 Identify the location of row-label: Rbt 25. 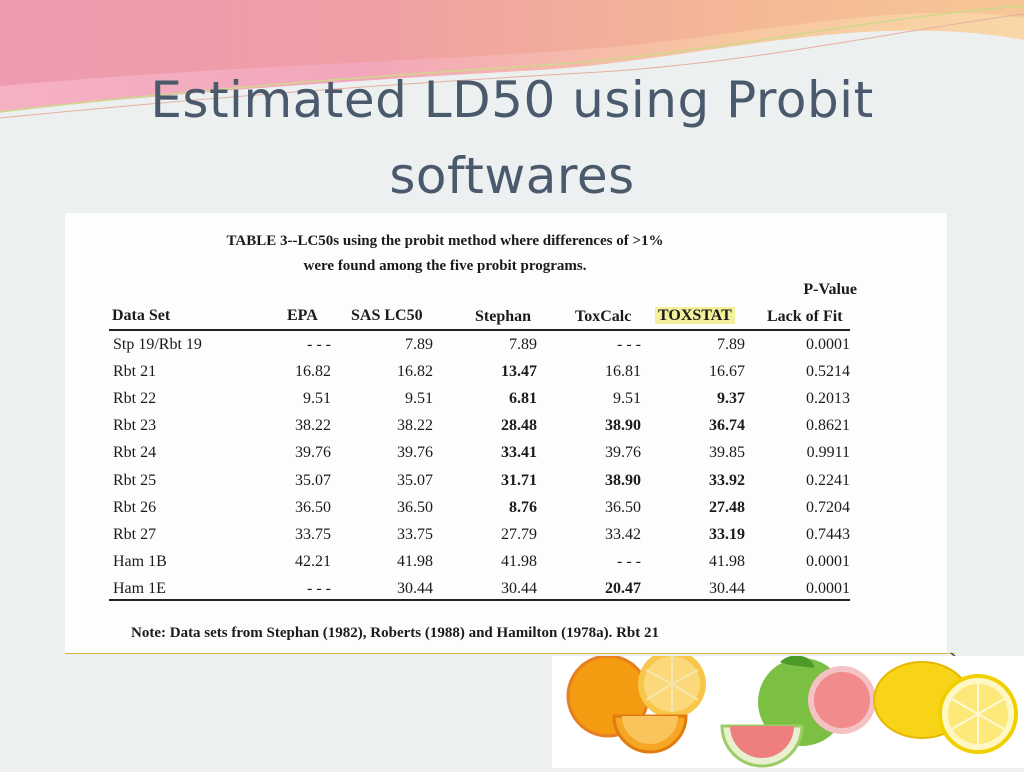
(135, 480).